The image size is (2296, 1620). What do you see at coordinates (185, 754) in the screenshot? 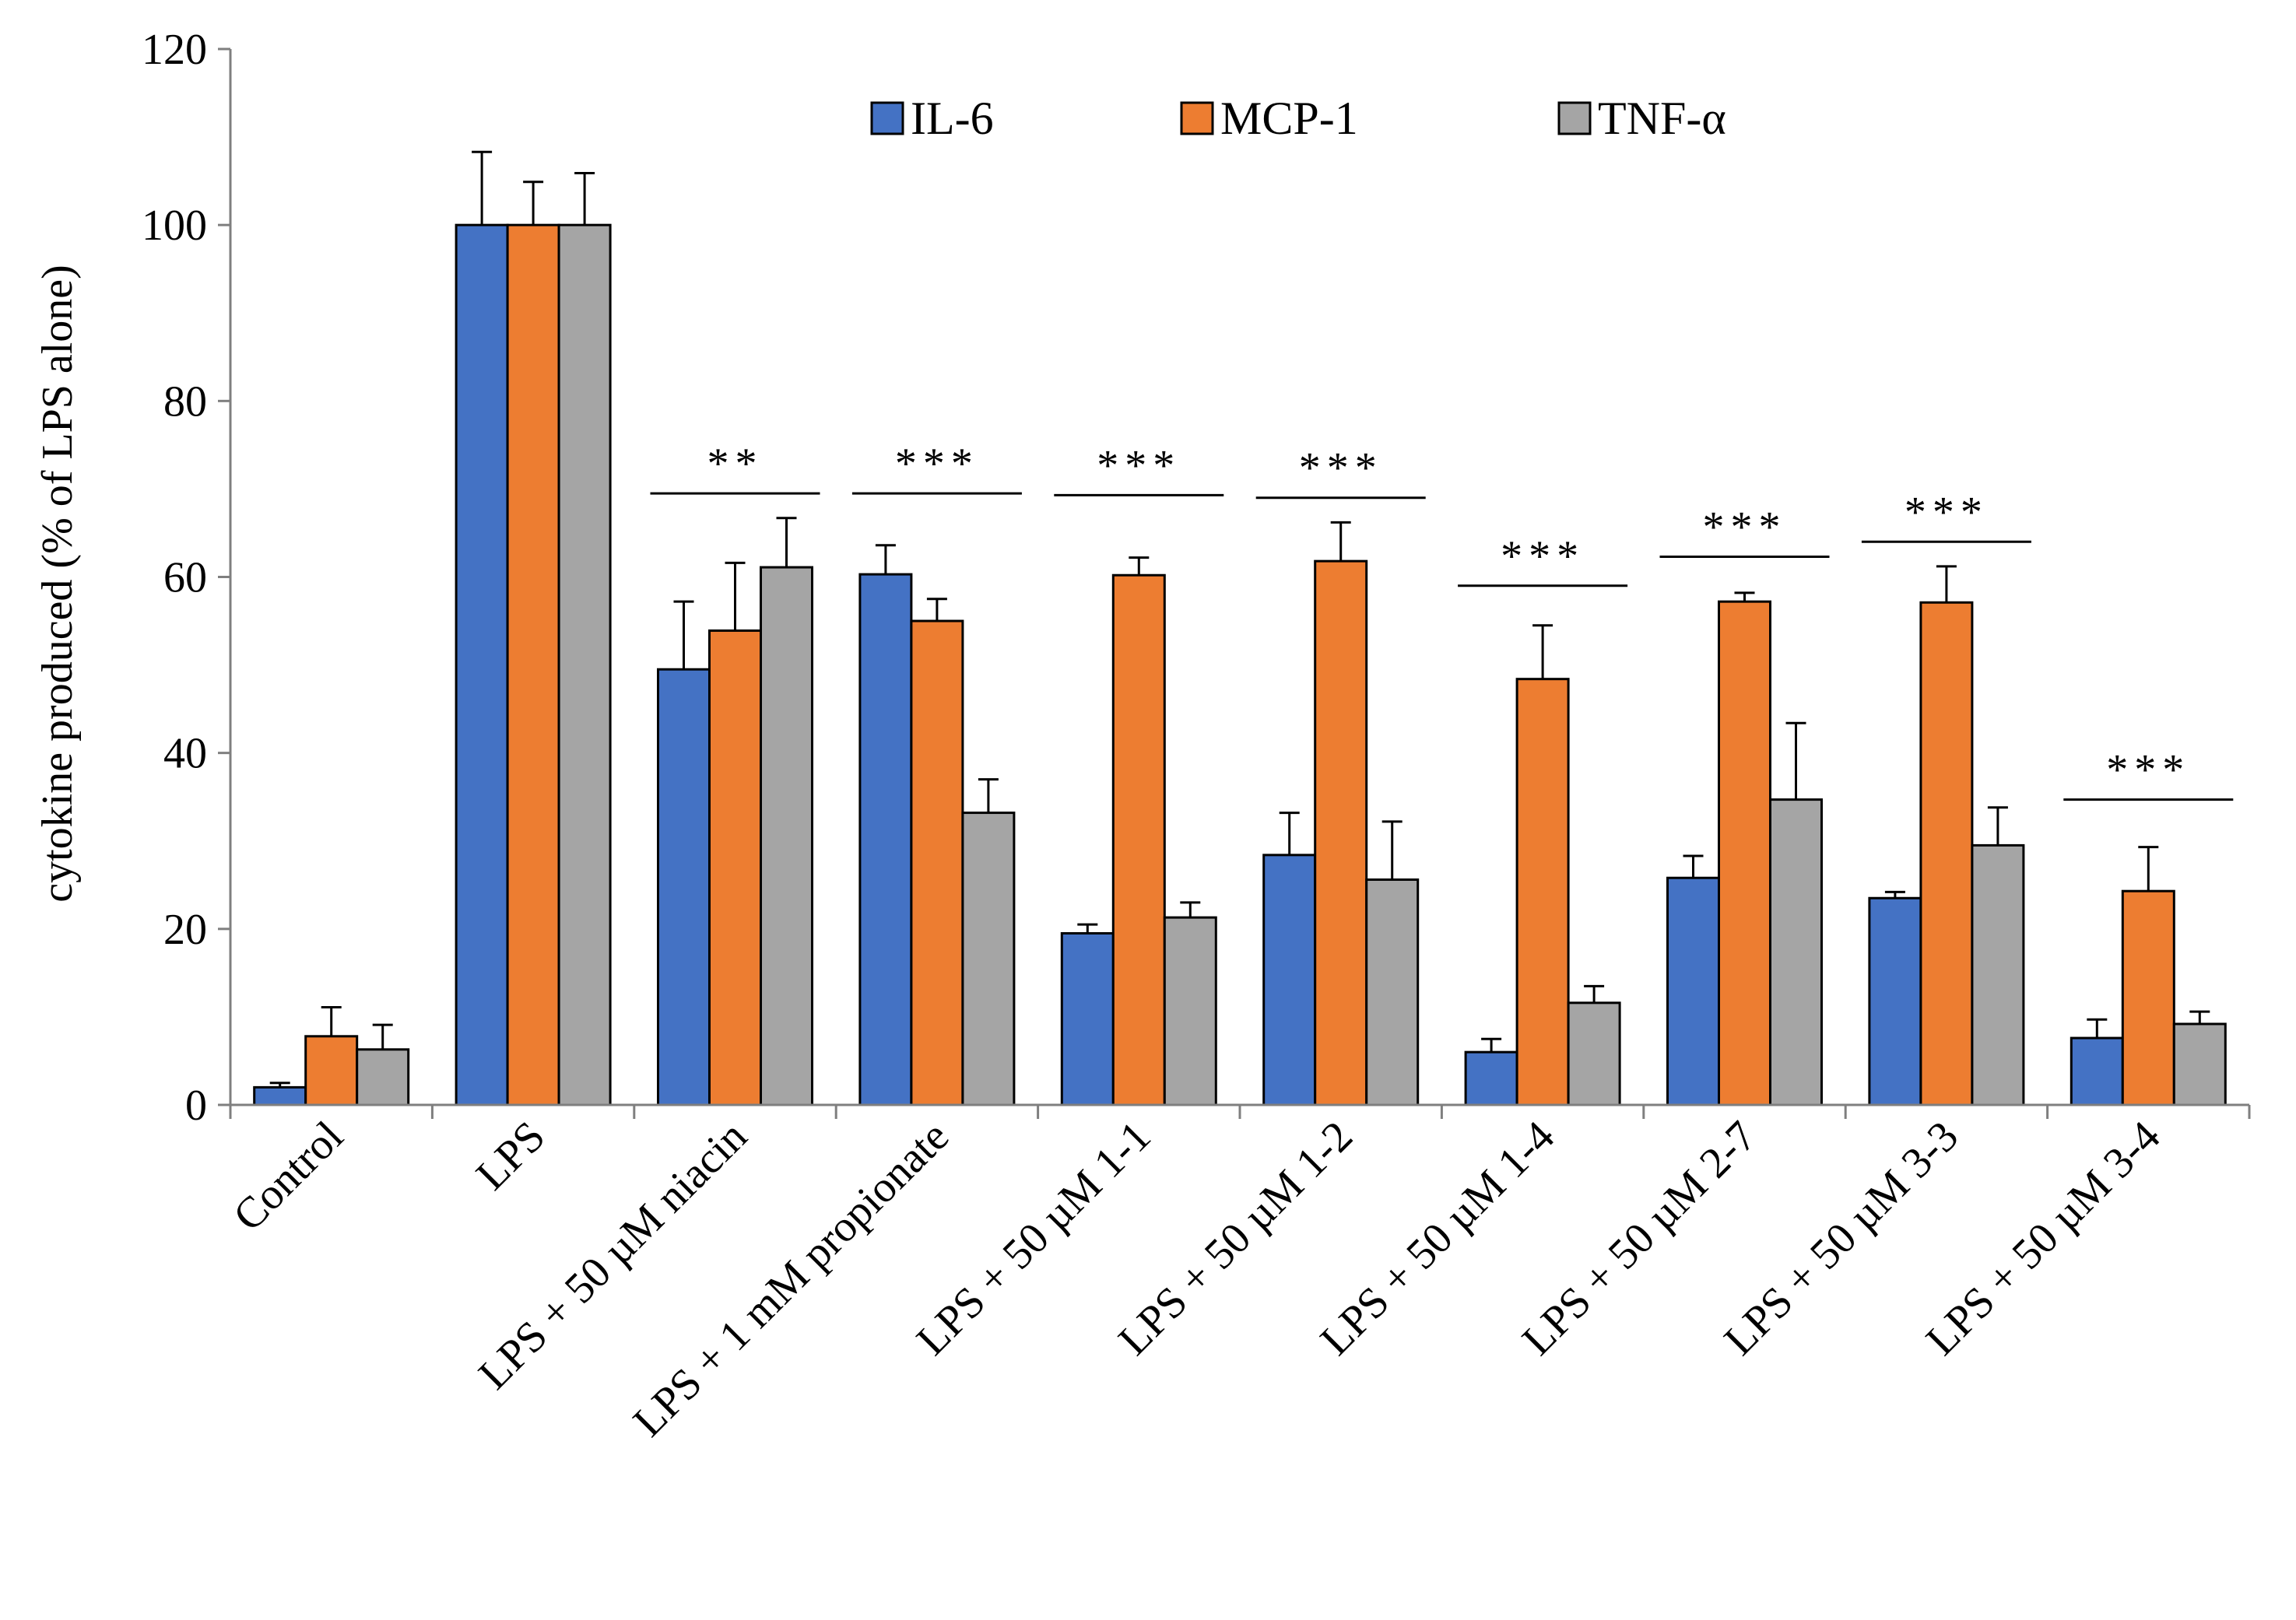
I see `y-tick-label: 40` at bounding box center [185, 754].